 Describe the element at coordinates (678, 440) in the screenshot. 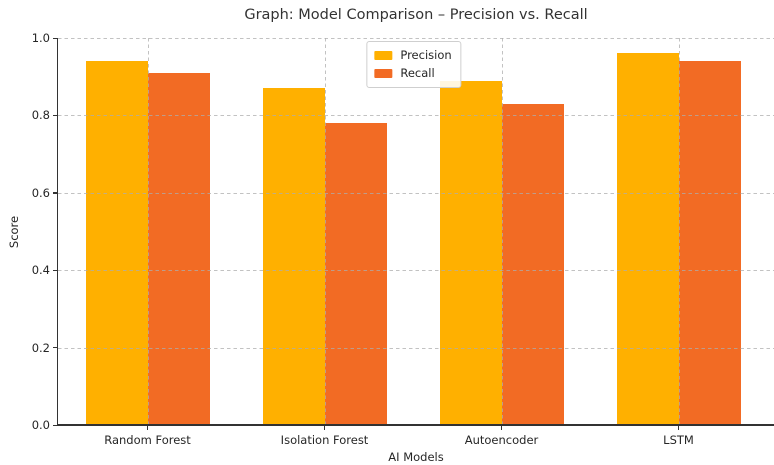

I see `x-tick-label: LSTM` at that location.